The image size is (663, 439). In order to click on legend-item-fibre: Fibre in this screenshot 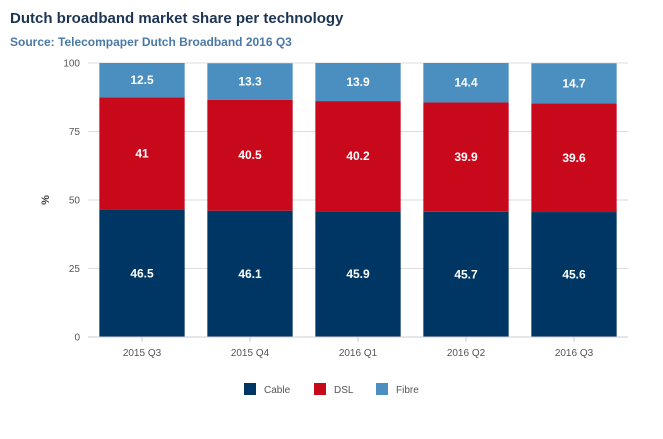, I will do `click(397, 389)`.